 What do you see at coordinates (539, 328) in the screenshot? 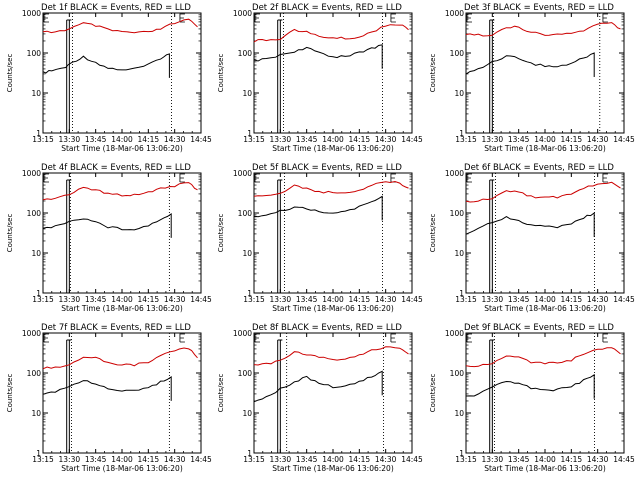
I see `panel-title: Det 9f BLACK = Events, RED = LLD` at bounding box center [539, 328].